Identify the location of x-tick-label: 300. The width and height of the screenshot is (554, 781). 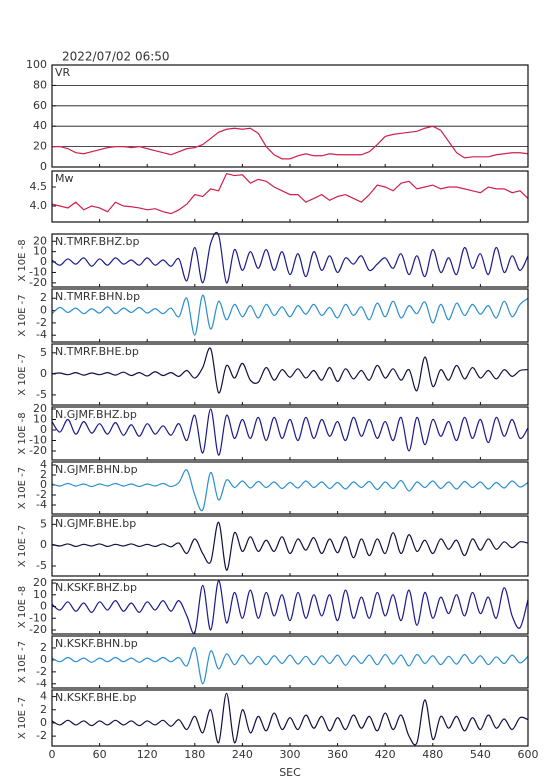
(290, 754).